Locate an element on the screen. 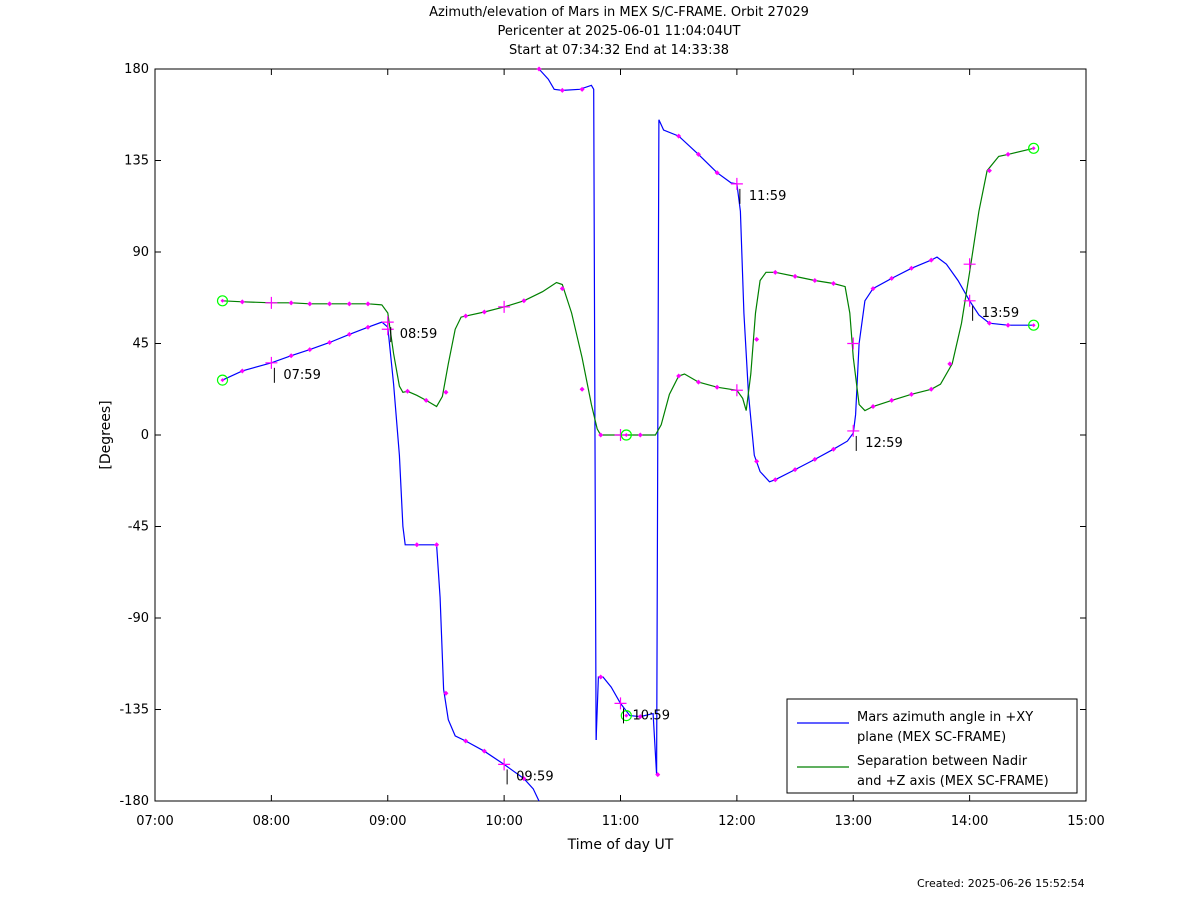  legend-label: and +Z axis (MEX SC-FRAME) is located at coordinates (953, 781).